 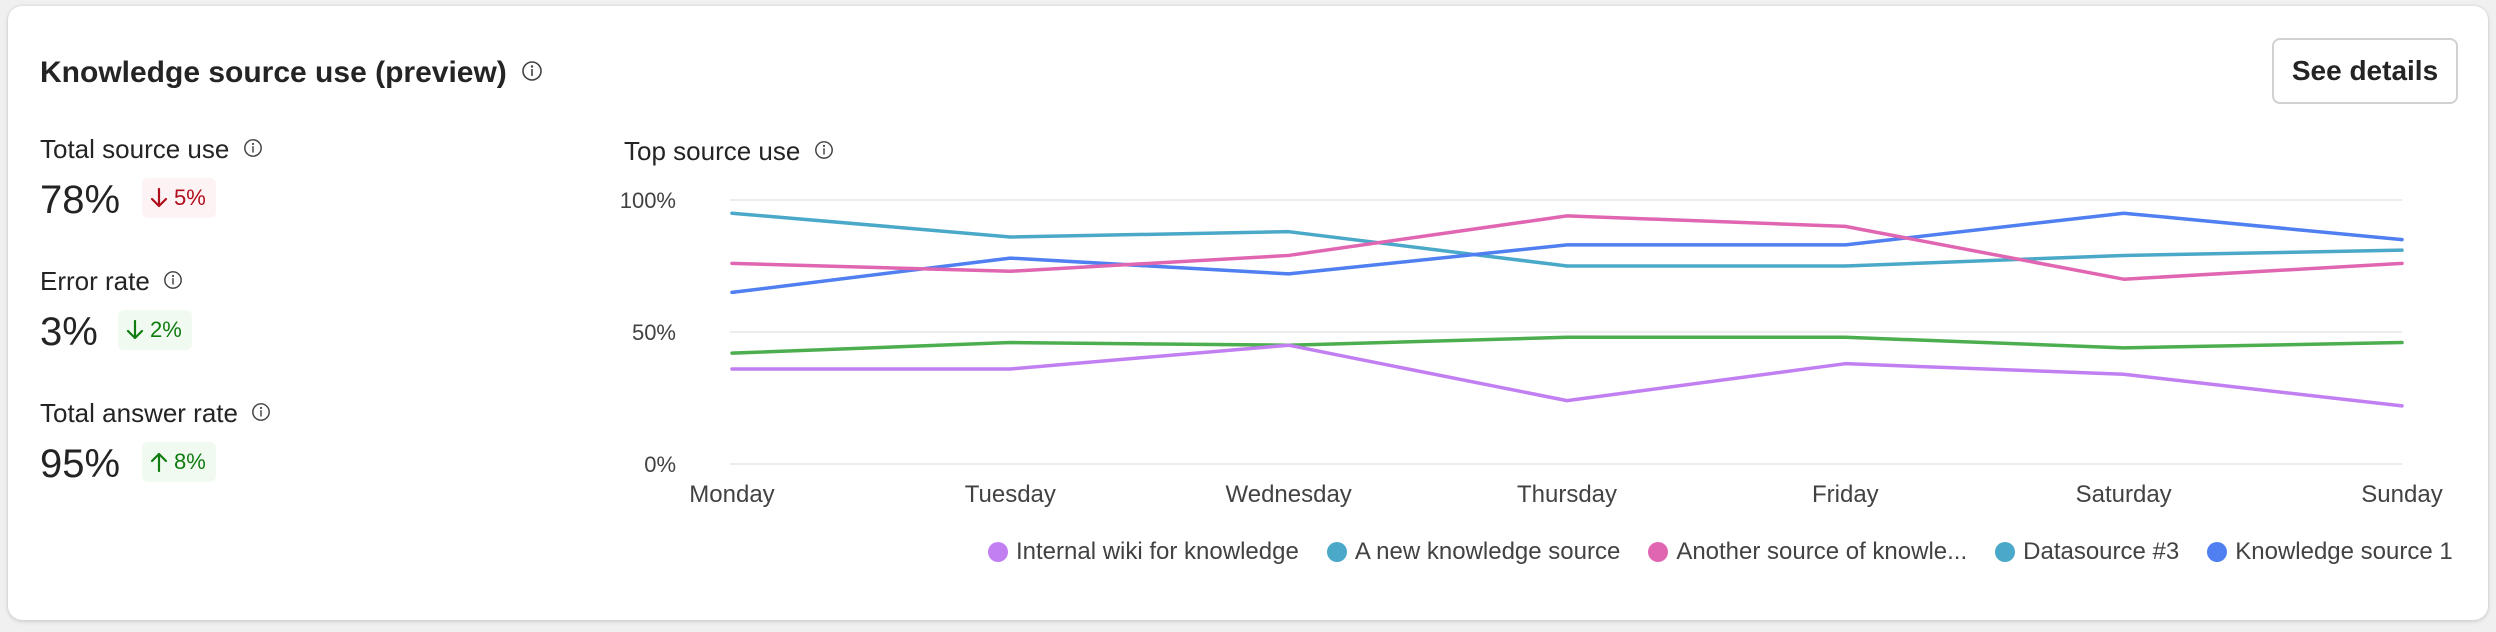 I want to click on delta-badge: 8%, so click(x=179, y=462).